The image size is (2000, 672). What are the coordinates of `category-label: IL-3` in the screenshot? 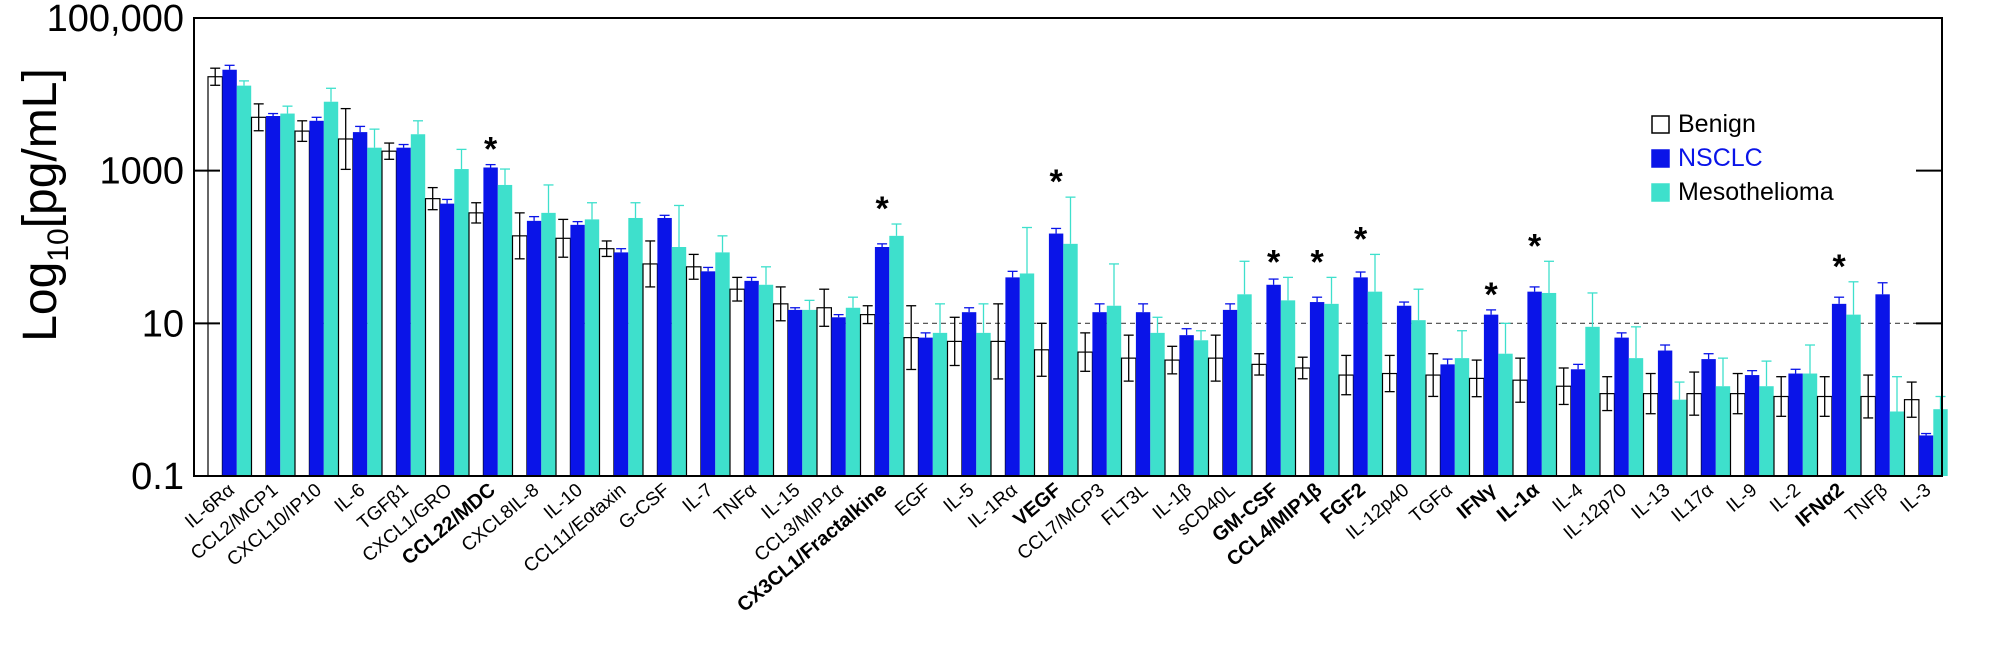 It's located at (1916, 498).